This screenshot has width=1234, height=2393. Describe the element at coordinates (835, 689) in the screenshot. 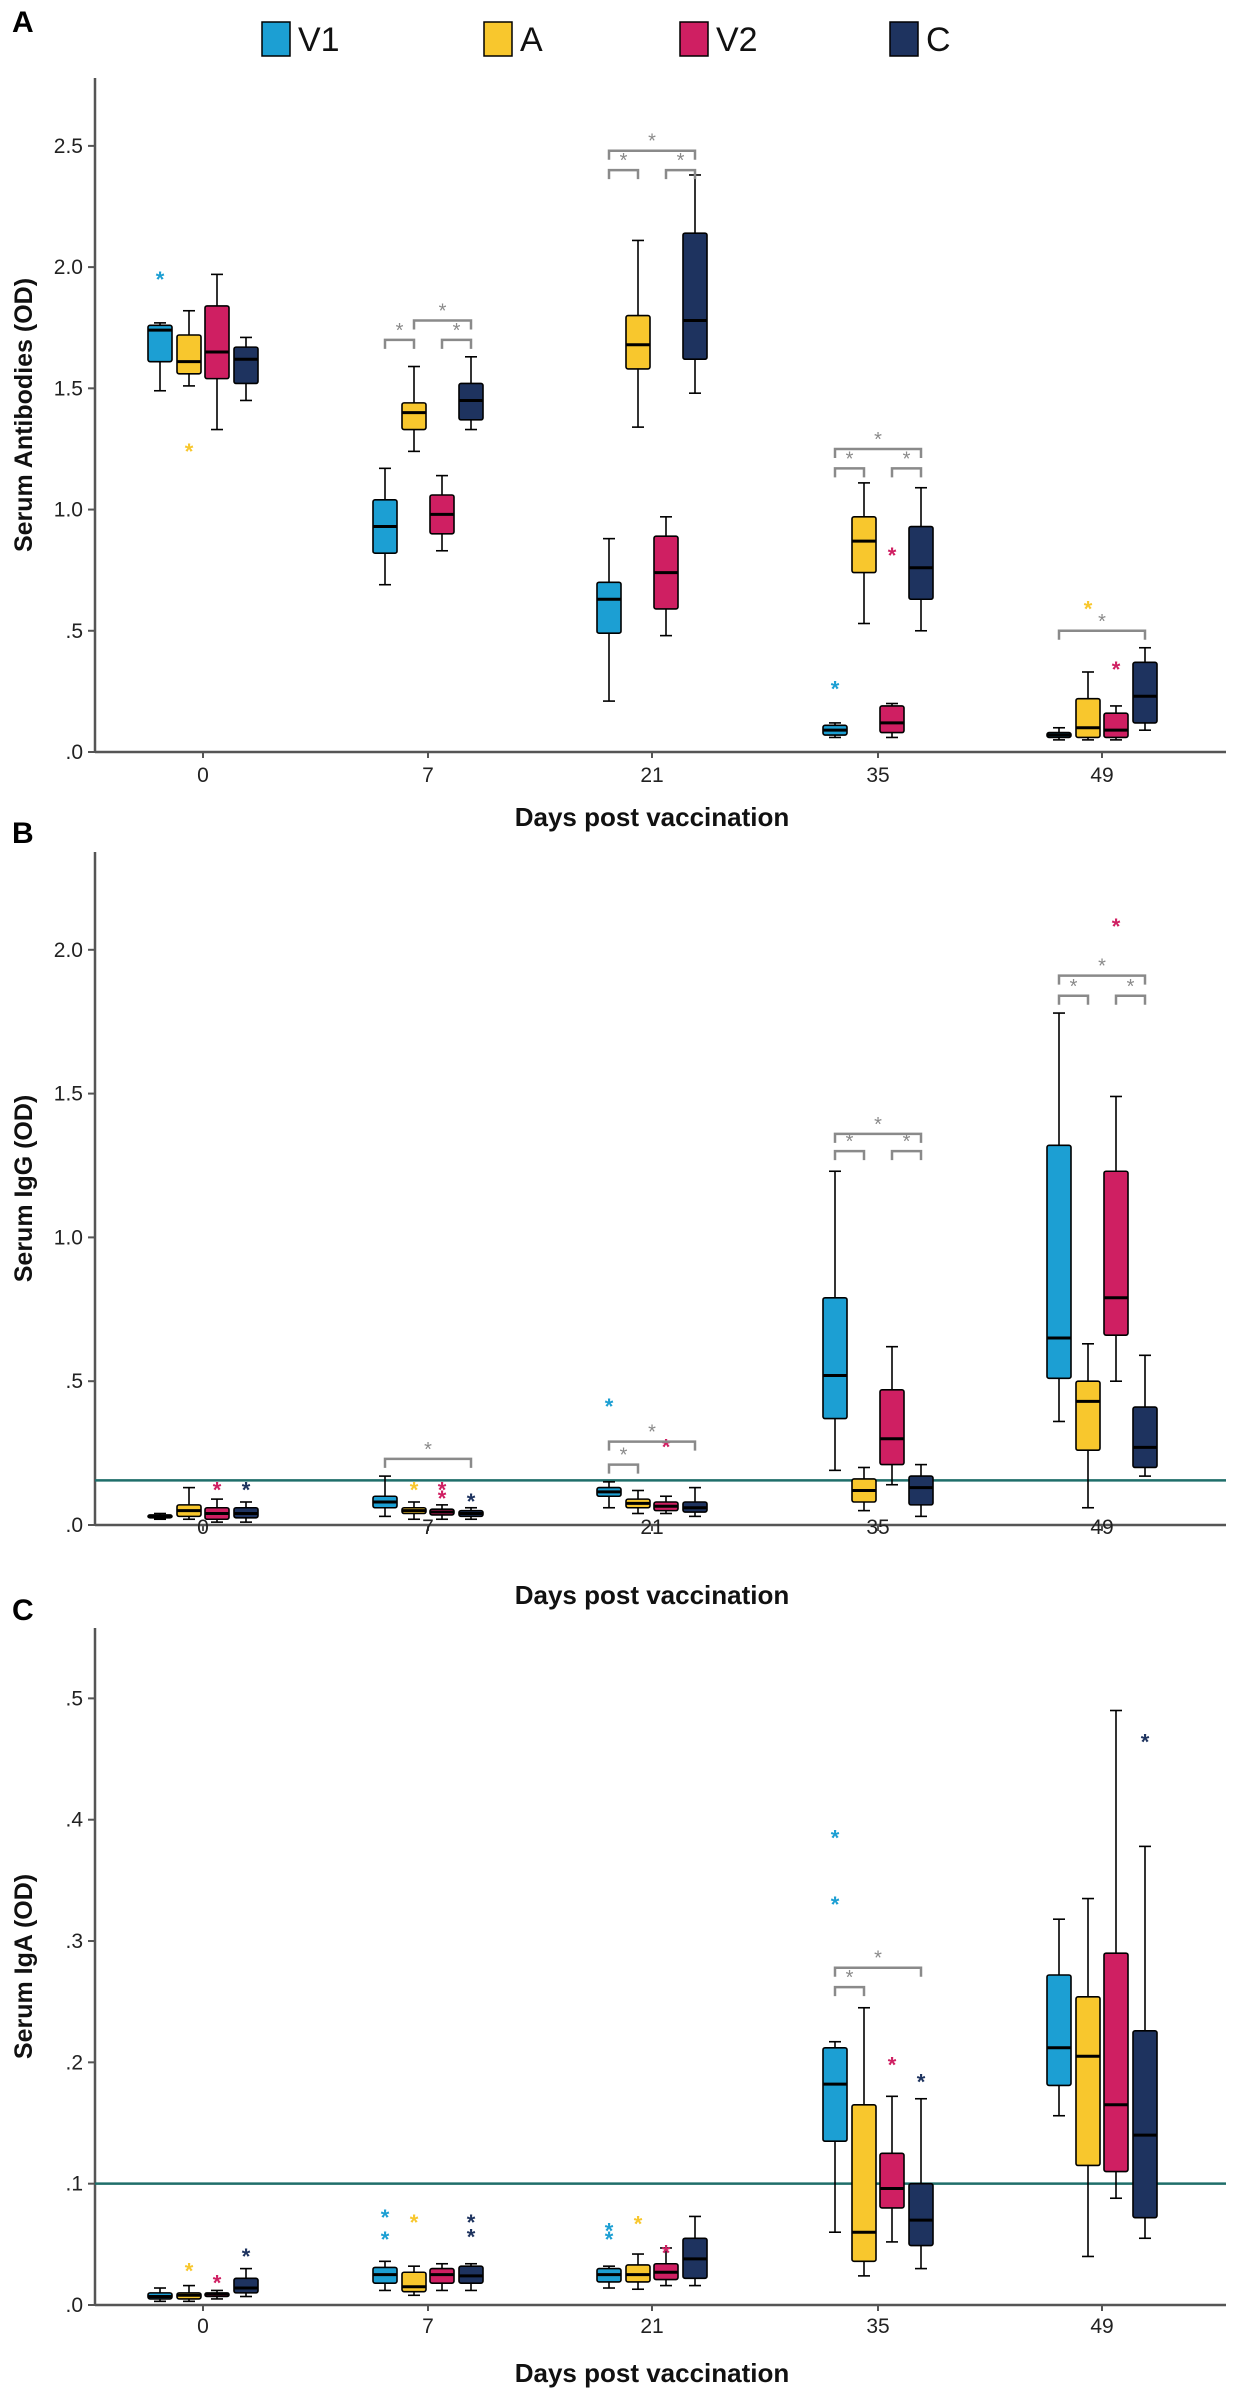

I see `panel-a-outlier-day35-v1: *` at that location.